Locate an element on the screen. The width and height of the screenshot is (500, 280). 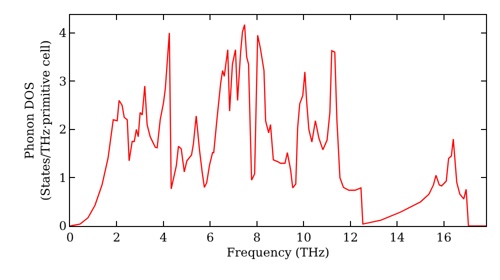
x-tick-label: 10 is located at coordinates (304, 237).